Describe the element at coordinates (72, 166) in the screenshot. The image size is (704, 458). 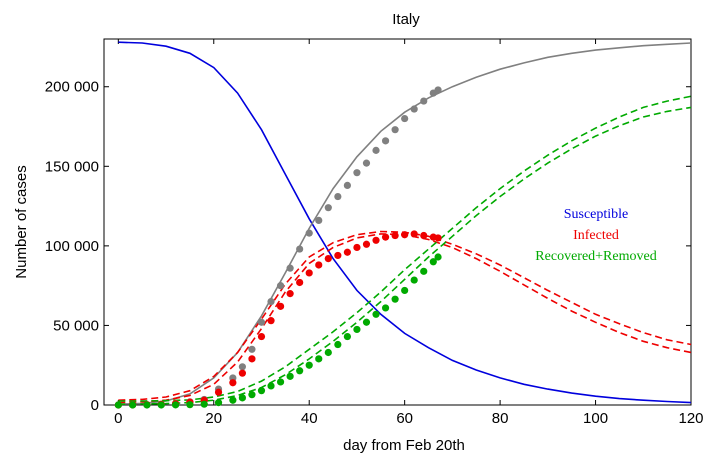
I see `y-tick-label: 150 000` at that location.